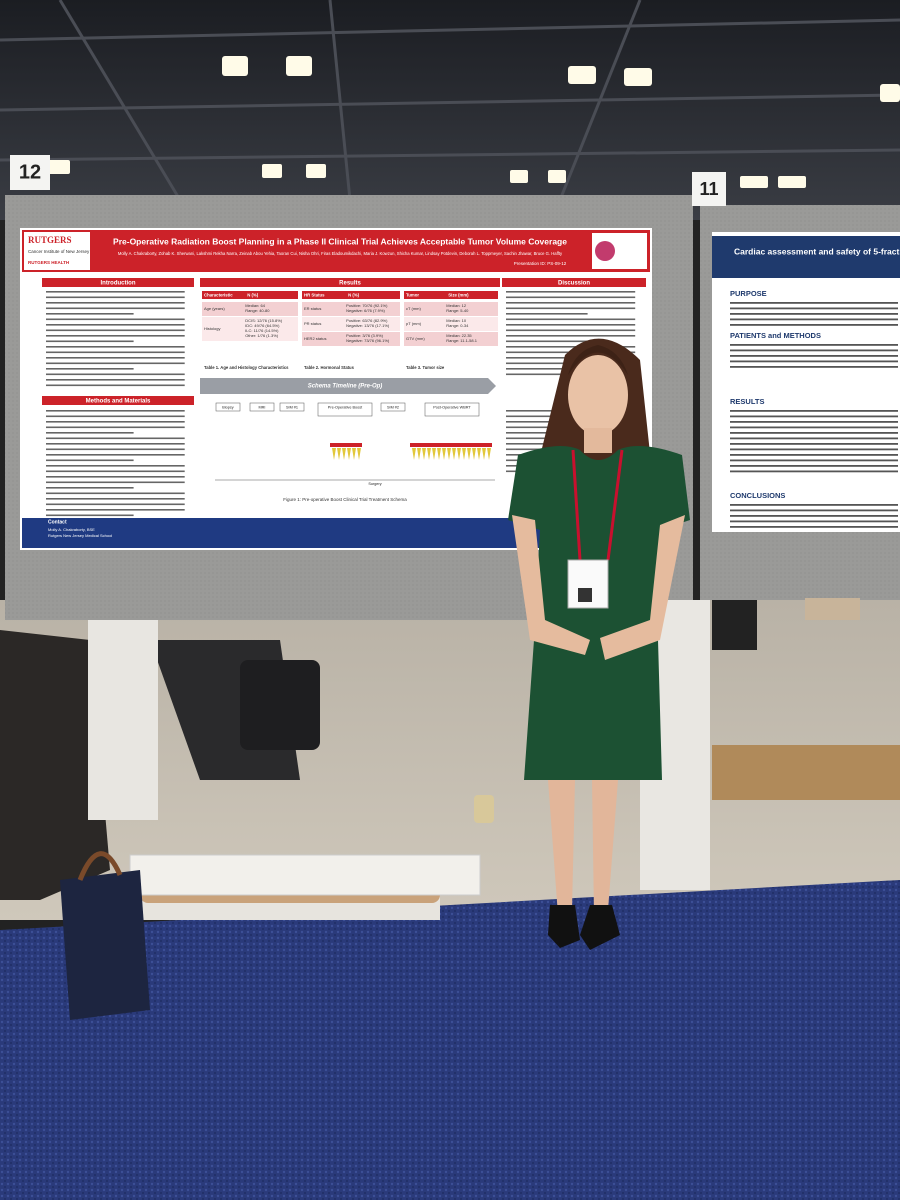 Image resolution: width=900 pixels, height=1200 pixels. Describe the element at coordinates (456, 320) in the screenshot. I see `table-cell: Median: 10` at that location.